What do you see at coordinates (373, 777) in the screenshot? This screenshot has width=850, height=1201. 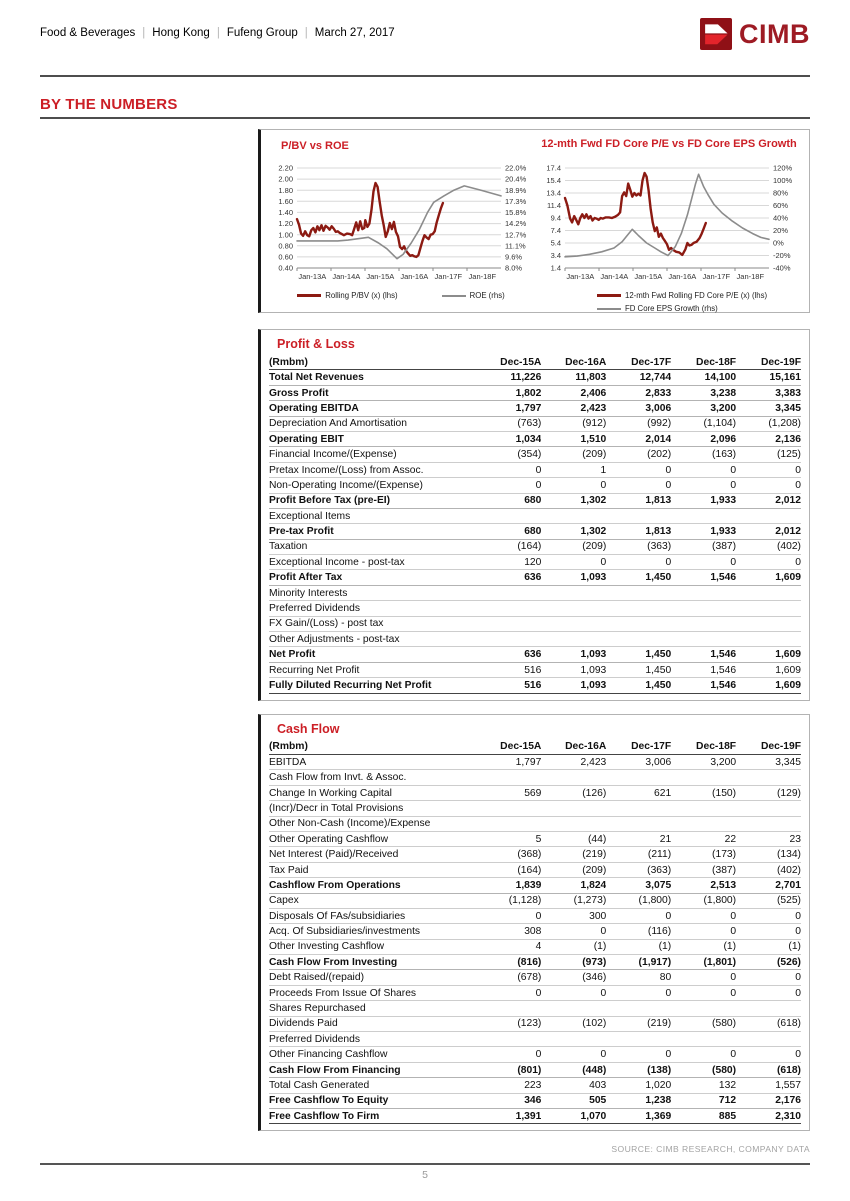 I see `row-label: Cash Flow from Invt. & Assoc.` at bounding box center [373, 777].